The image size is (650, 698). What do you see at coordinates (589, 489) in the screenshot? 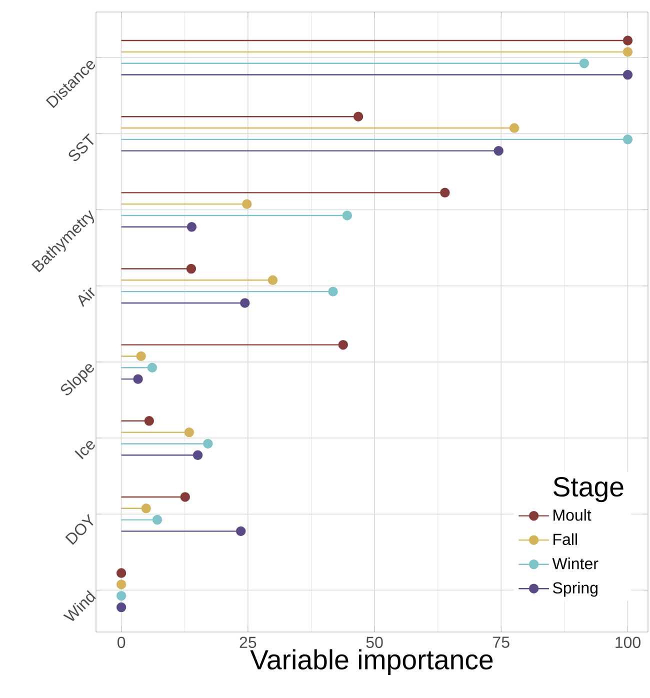
I see `legend-title: Stage` at bounding box center [589, 489].